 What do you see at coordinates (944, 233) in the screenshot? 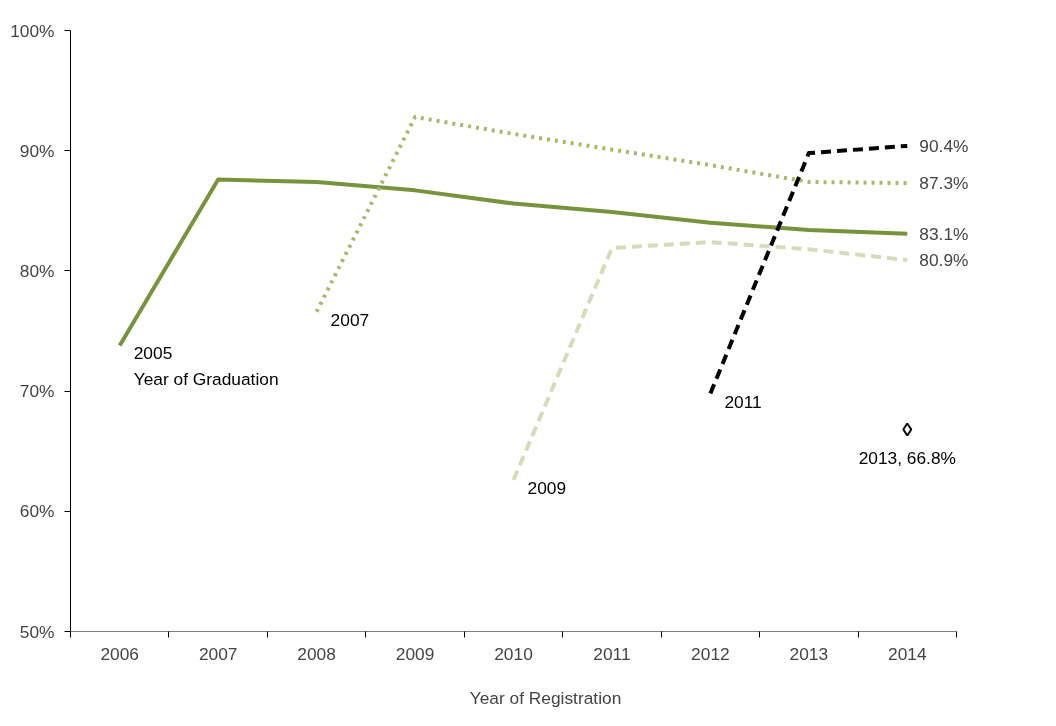
I see `data-label: 83.1%` at bounding box center [944, 233].